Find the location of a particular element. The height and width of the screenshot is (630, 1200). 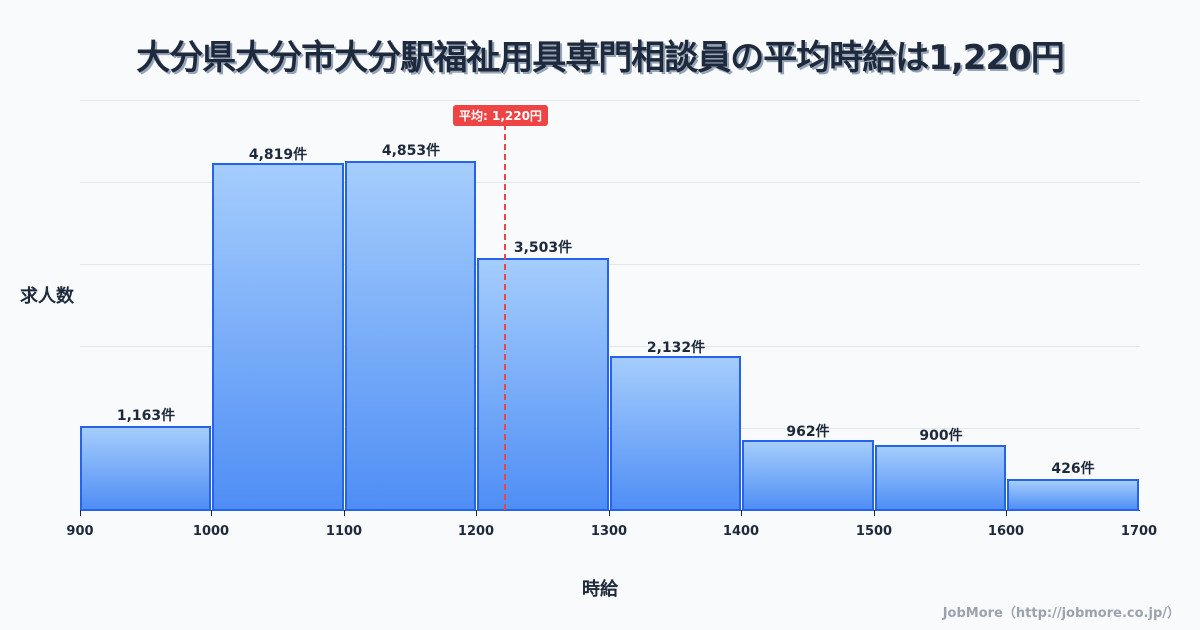

bar-value-label: 4,819件 is located at coordinates (278, 155).